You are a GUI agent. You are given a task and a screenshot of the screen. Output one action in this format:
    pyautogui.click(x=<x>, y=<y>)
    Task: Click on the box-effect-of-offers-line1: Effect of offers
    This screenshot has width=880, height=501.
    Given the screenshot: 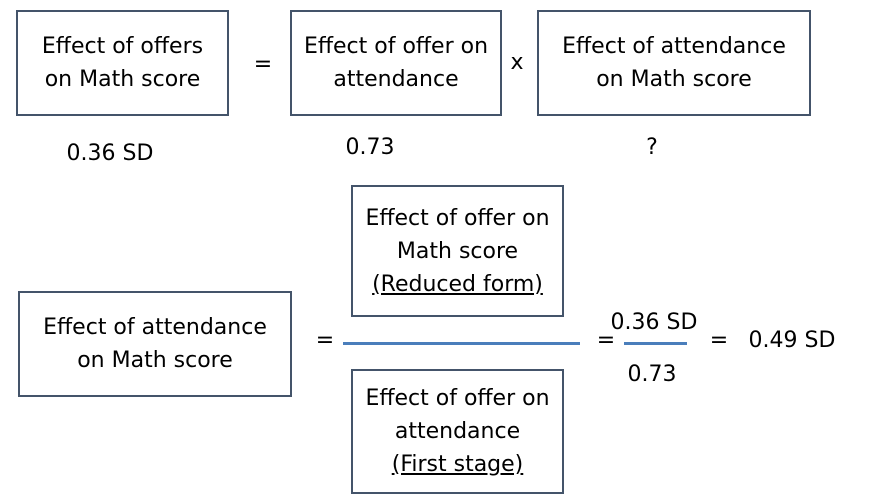 What is the action you would take?
    pyautogui.click(x=122, y=46)
    